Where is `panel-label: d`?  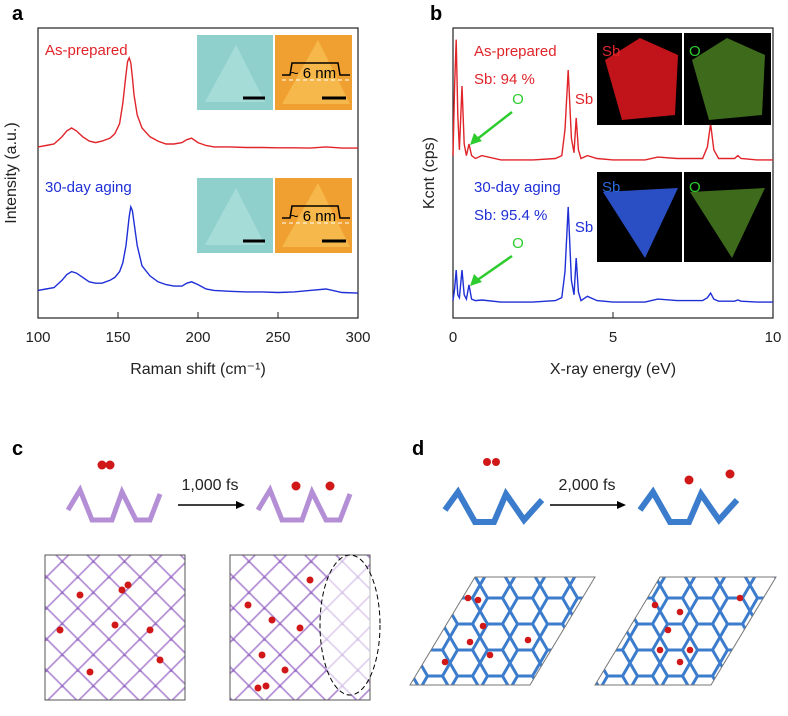
panel-label: d is located at coordinates (418, 449).